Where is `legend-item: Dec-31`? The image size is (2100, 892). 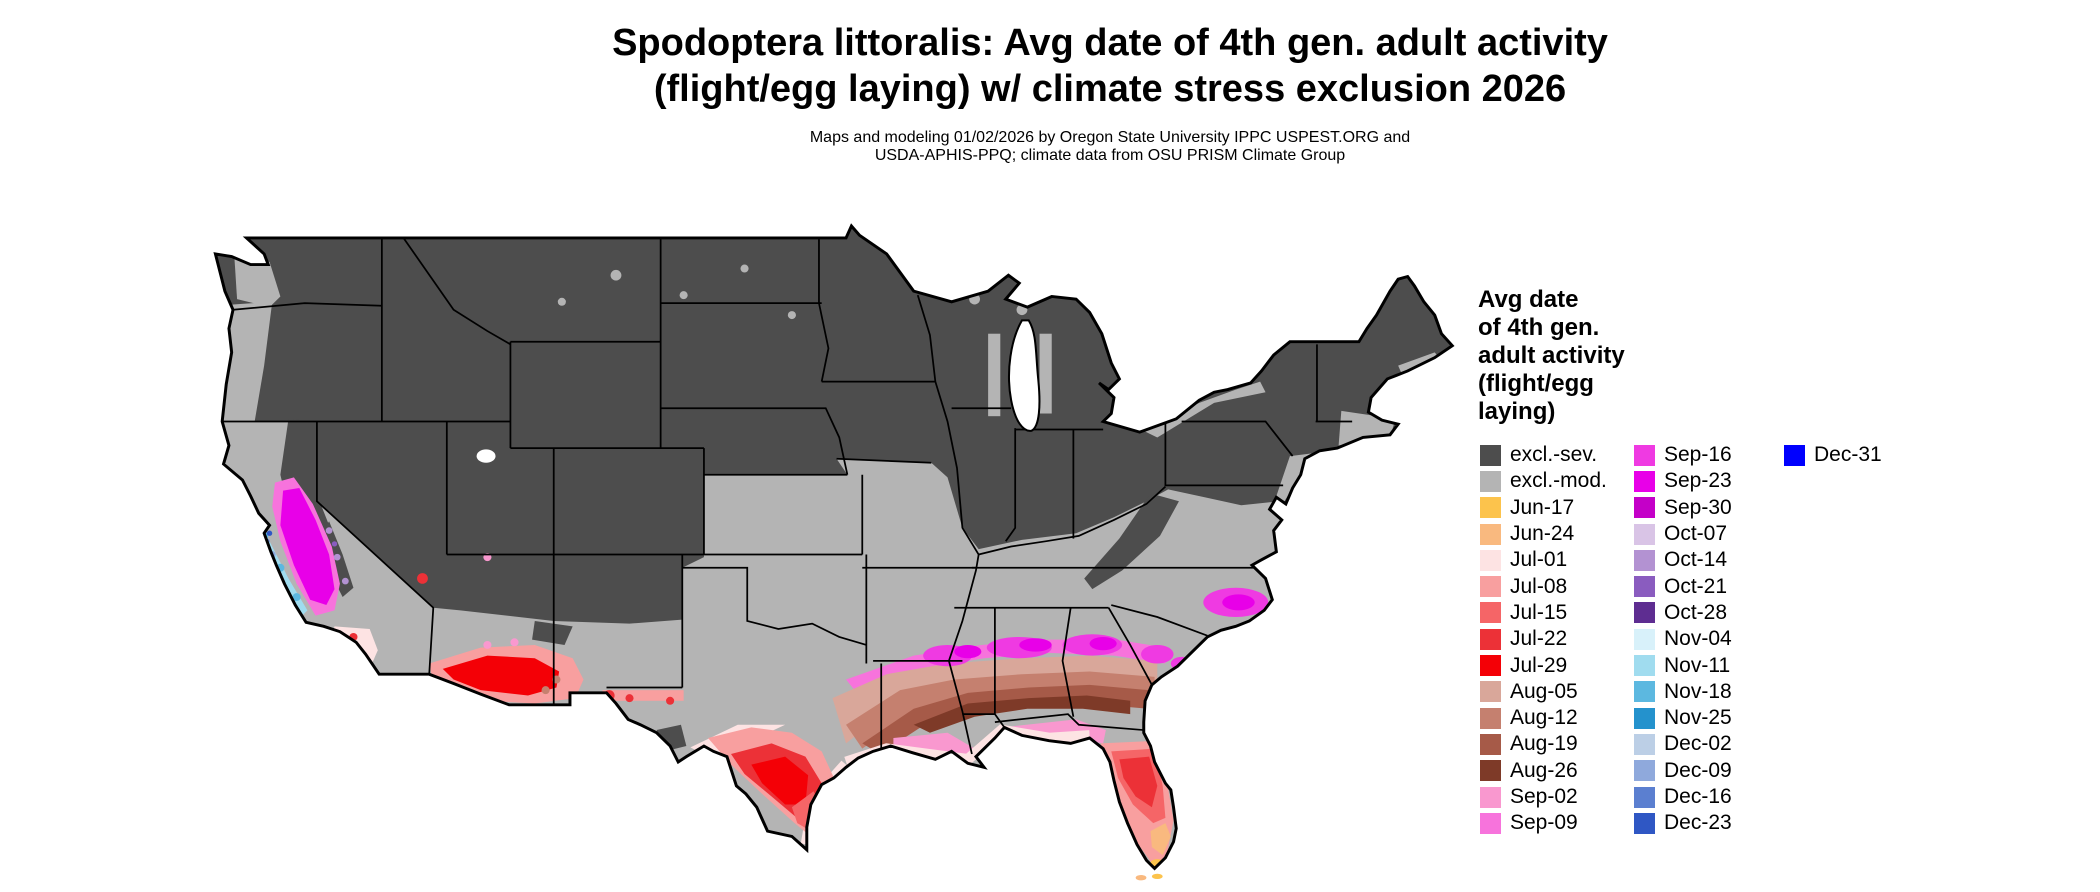
legend-item: Dec-31 is located at coordinates (1860, 455).